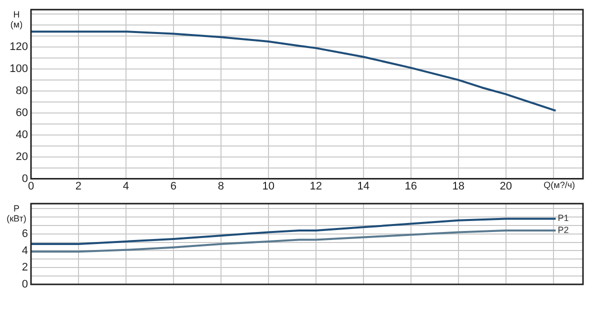  Describe the element at coordinates (22, 90) in the screenshot. I see `y-tick-label: 80` at that location.